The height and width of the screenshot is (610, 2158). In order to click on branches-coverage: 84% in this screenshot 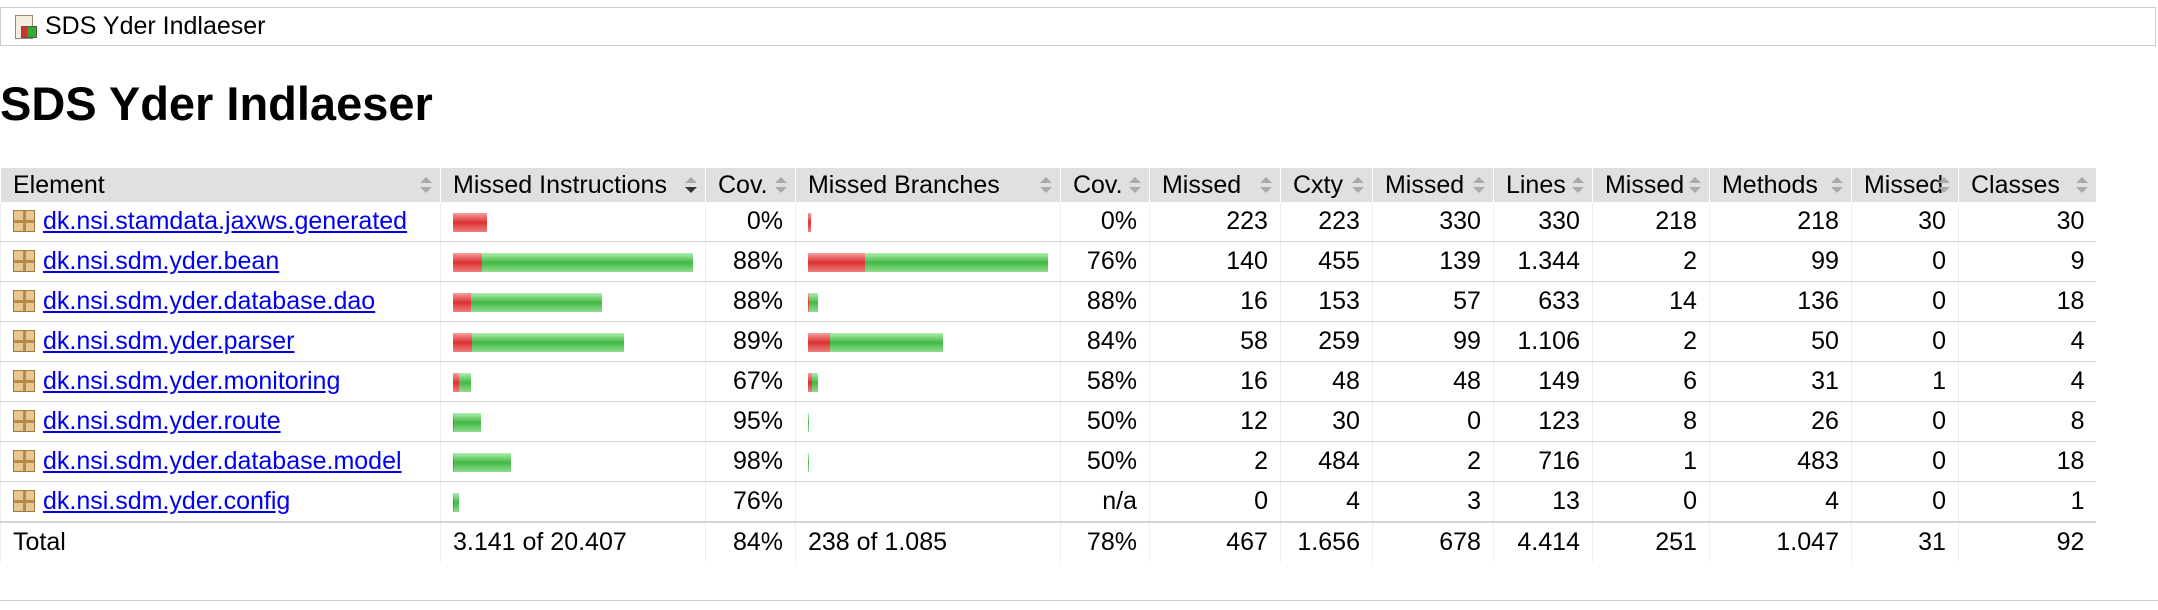, I will do `click(1104, 341)`.